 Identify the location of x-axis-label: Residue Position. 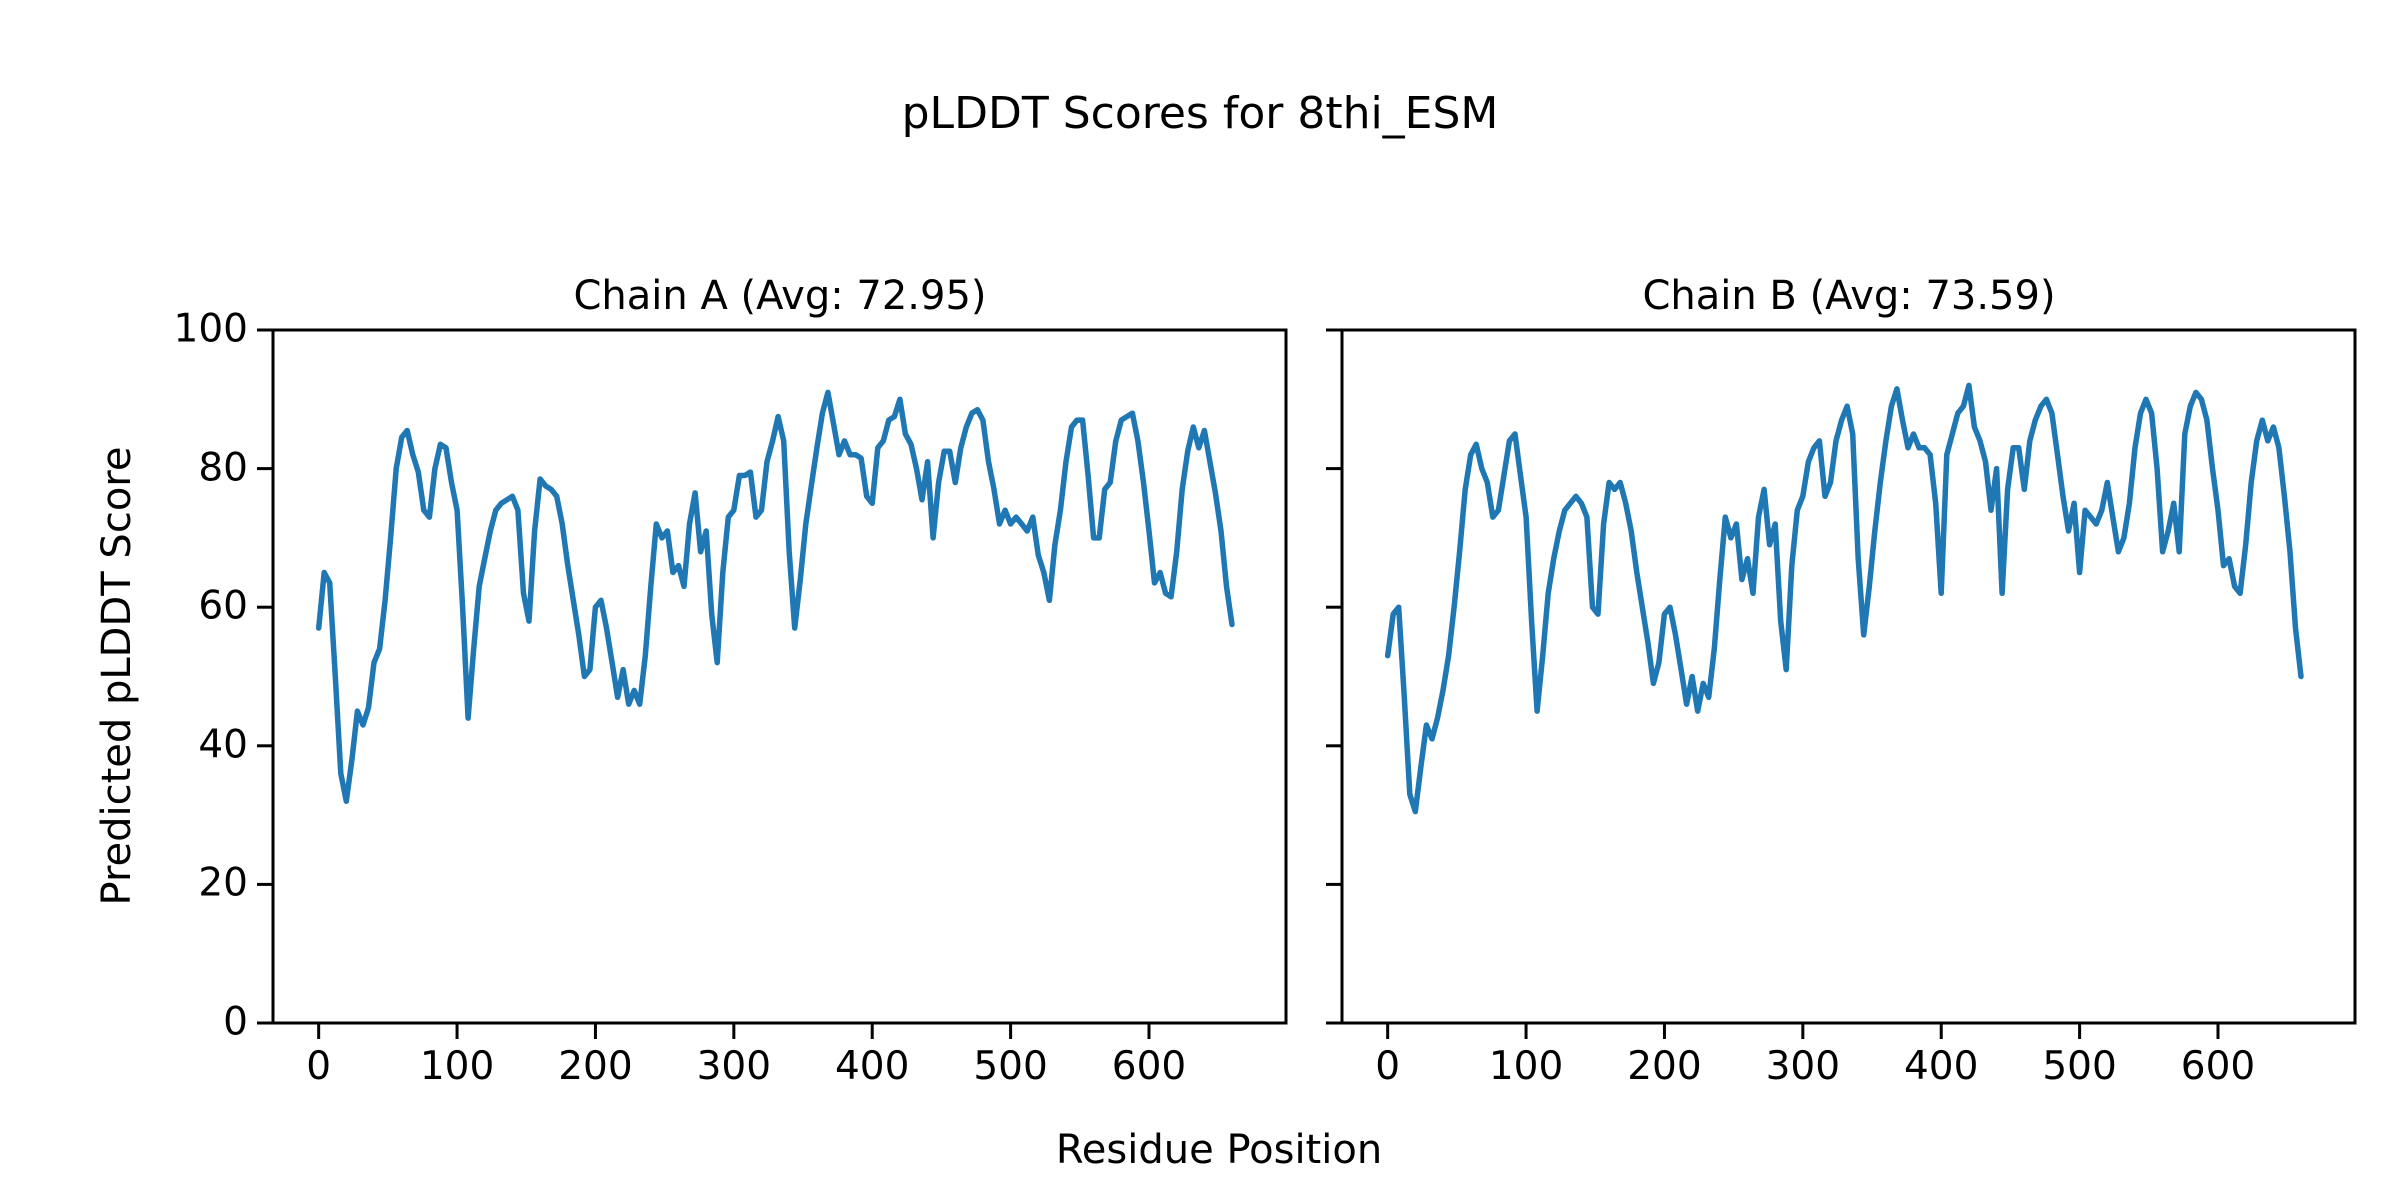
(1219, 1150).